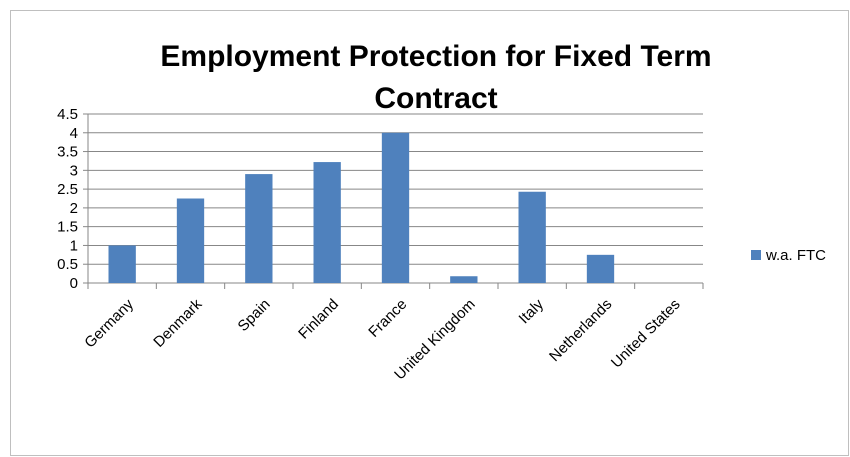  What do you see at coordinates (435, 56) in the screenshot?
I see `chart-title-line-1: Employment Protection for Fixed Term` at bounding box center [435, 56].